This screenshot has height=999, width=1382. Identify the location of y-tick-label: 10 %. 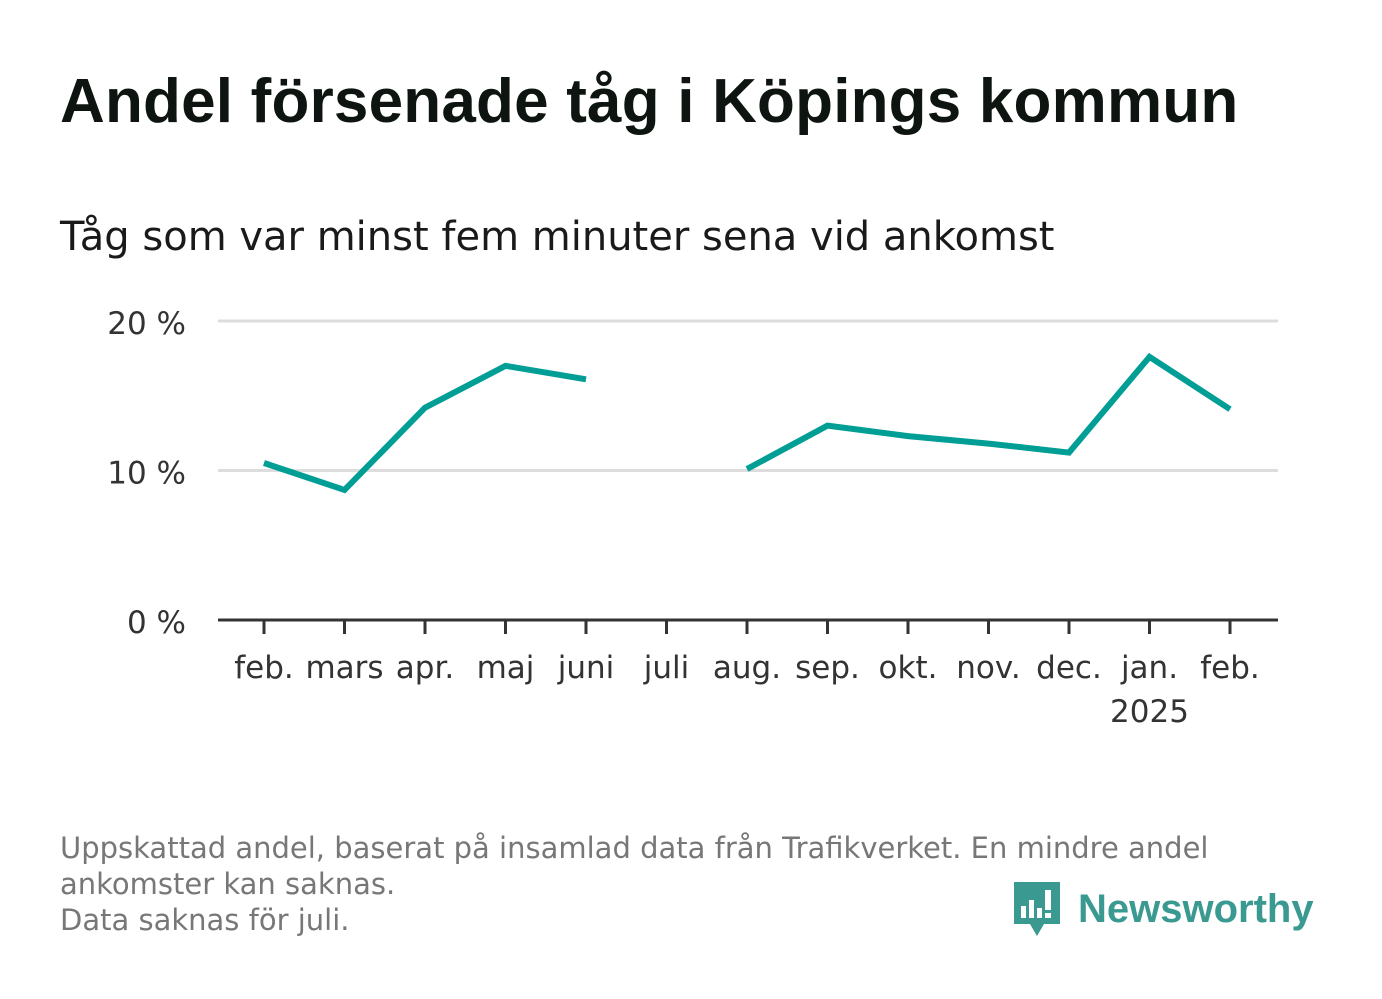
(146, 474).